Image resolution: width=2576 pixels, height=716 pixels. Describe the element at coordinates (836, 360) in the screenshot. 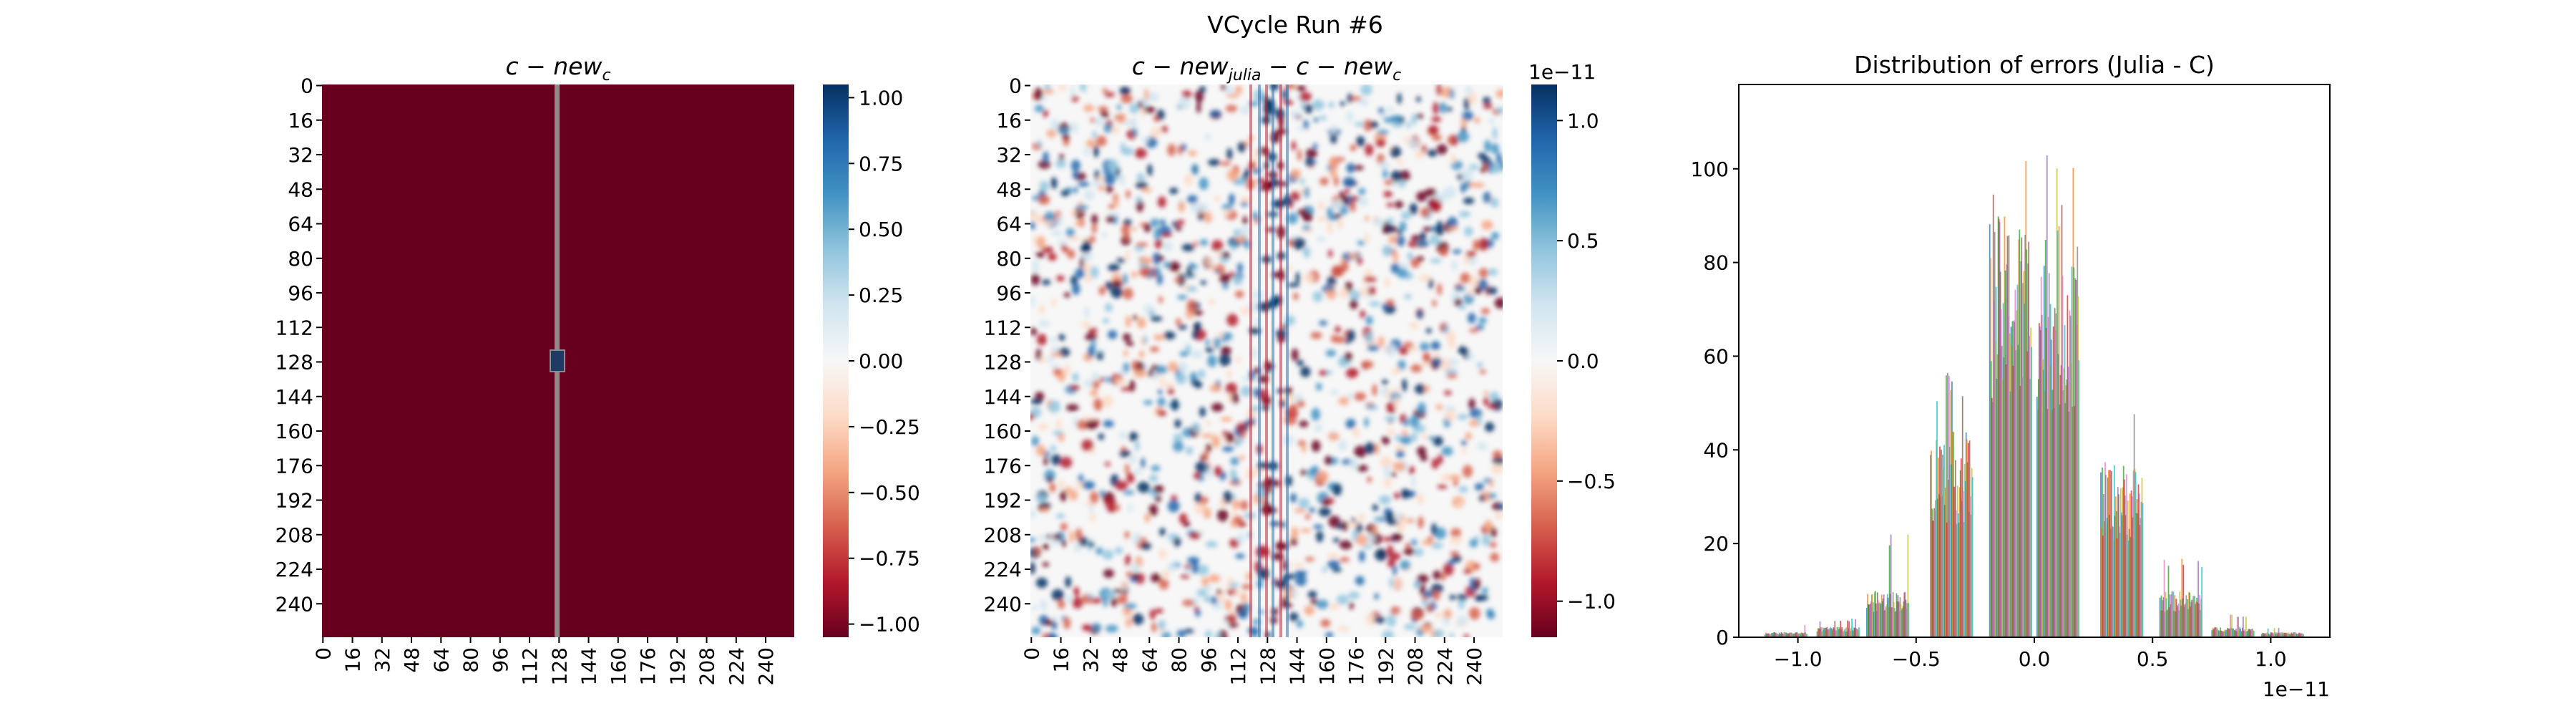

I see `colorbar-1-gradient` at that location.